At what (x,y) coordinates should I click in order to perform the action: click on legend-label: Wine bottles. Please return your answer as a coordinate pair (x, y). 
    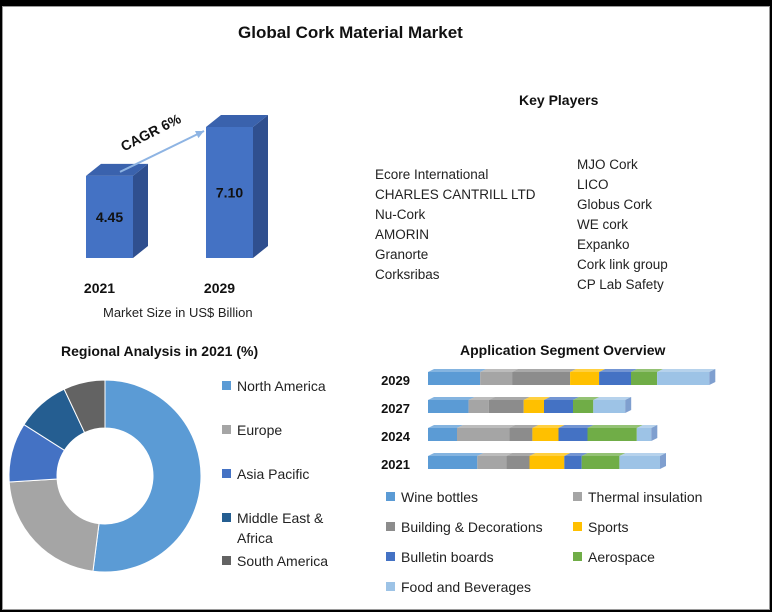
    Looking at the image, I should click on (440, 497).